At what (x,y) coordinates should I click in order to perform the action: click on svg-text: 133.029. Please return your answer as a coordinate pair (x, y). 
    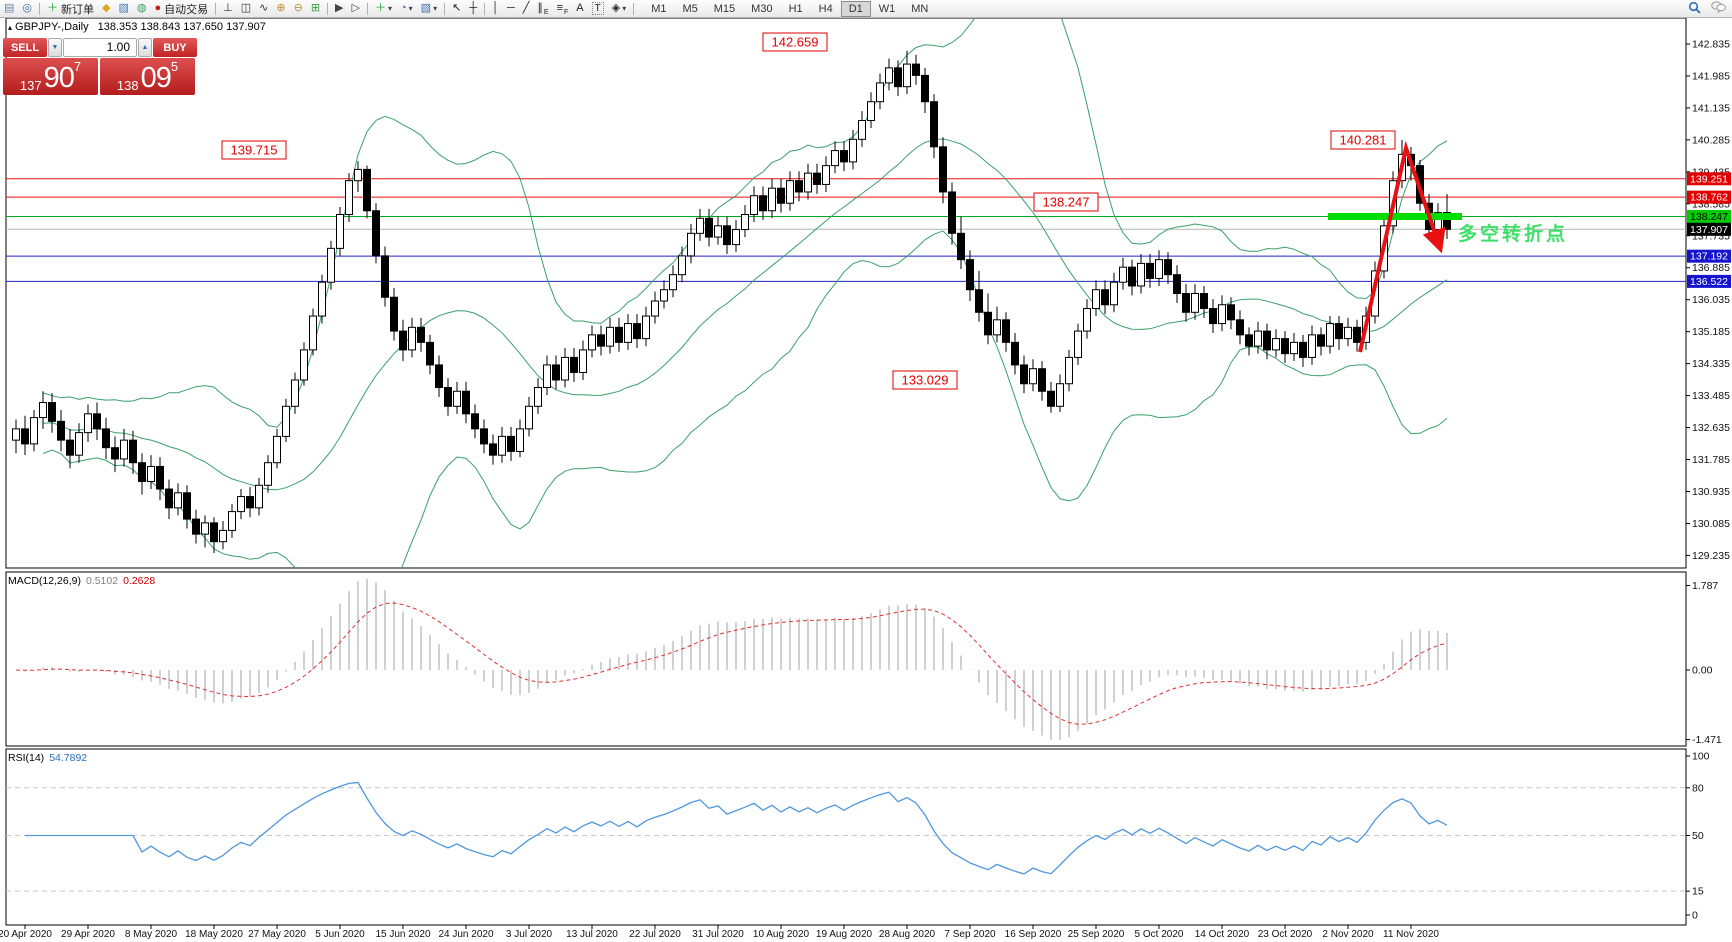
    Looking at the image, I should click on (925, 380).